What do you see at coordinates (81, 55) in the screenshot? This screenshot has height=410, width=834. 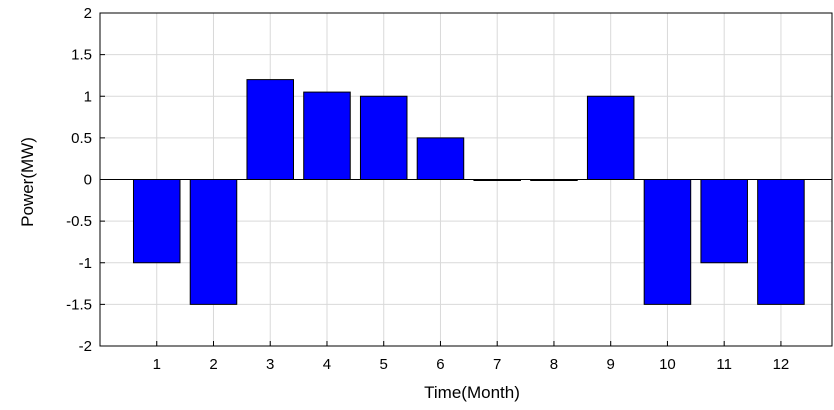 I see `y-tick-label: 1.5` at bounding box center [81, 55].